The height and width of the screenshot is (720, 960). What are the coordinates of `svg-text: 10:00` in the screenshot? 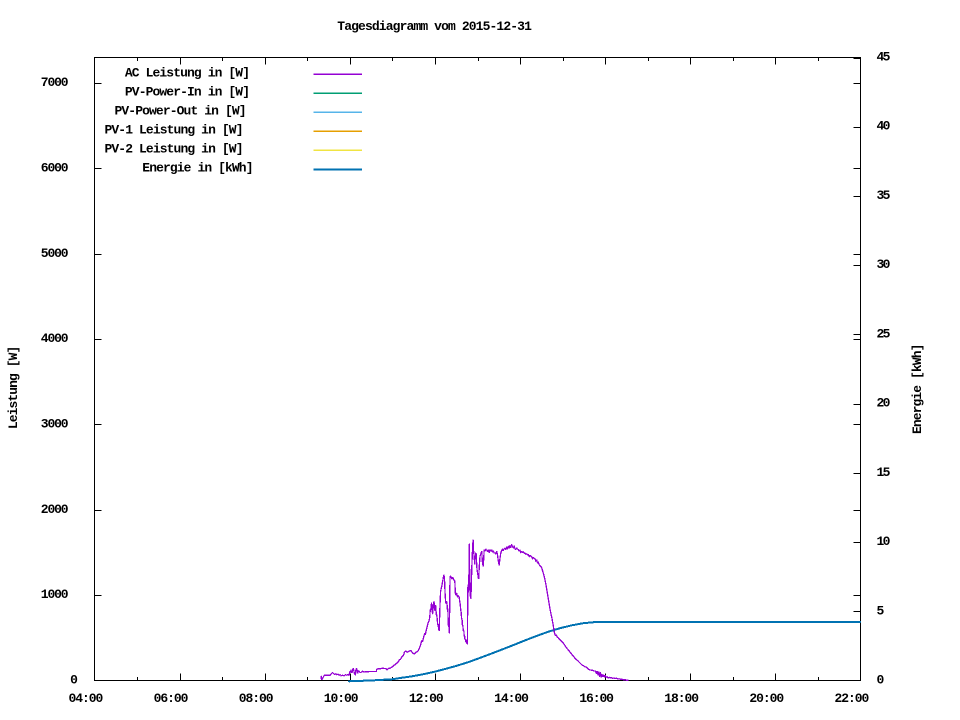 It's located at (341, 698).